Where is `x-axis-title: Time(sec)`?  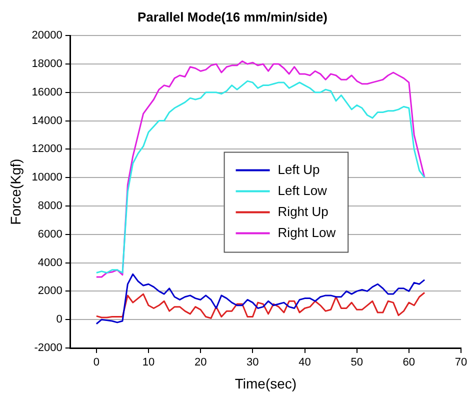 x-axis-title: Time(sec) is located at coordinates (265, 383).